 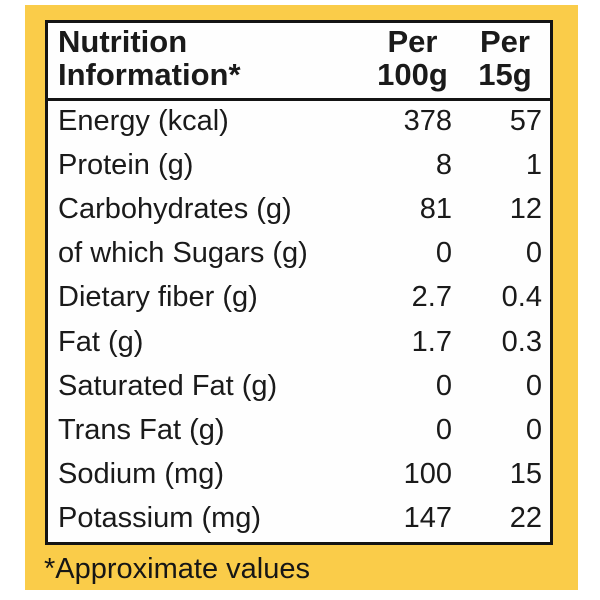 I want to click on value-per-15g: 0.4, so click(x=521, y=297).